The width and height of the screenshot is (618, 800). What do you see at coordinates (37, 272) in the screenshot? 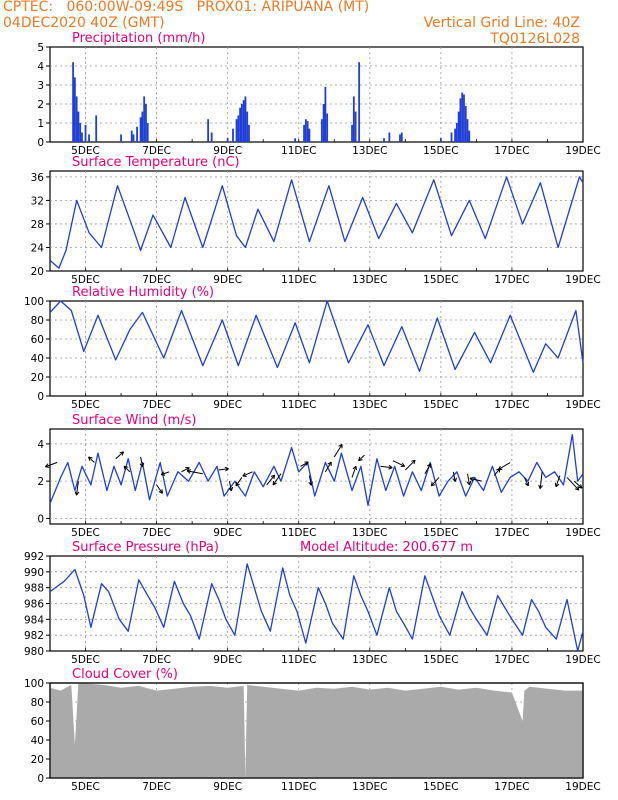
I see `y-tick-label-temp: 20` at bounding box center [37, 272].